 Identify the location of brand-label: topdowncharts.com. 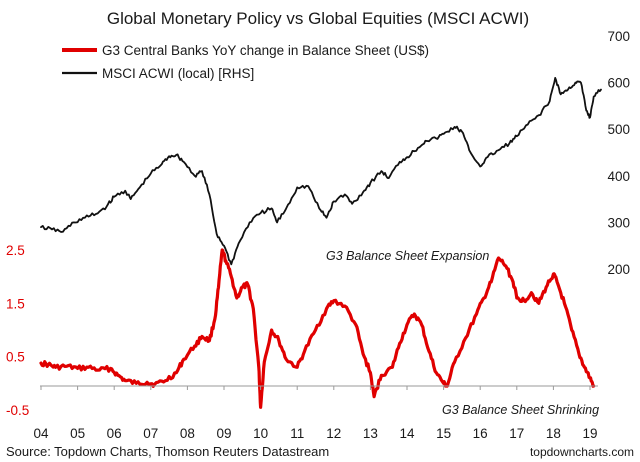
(582, 452).